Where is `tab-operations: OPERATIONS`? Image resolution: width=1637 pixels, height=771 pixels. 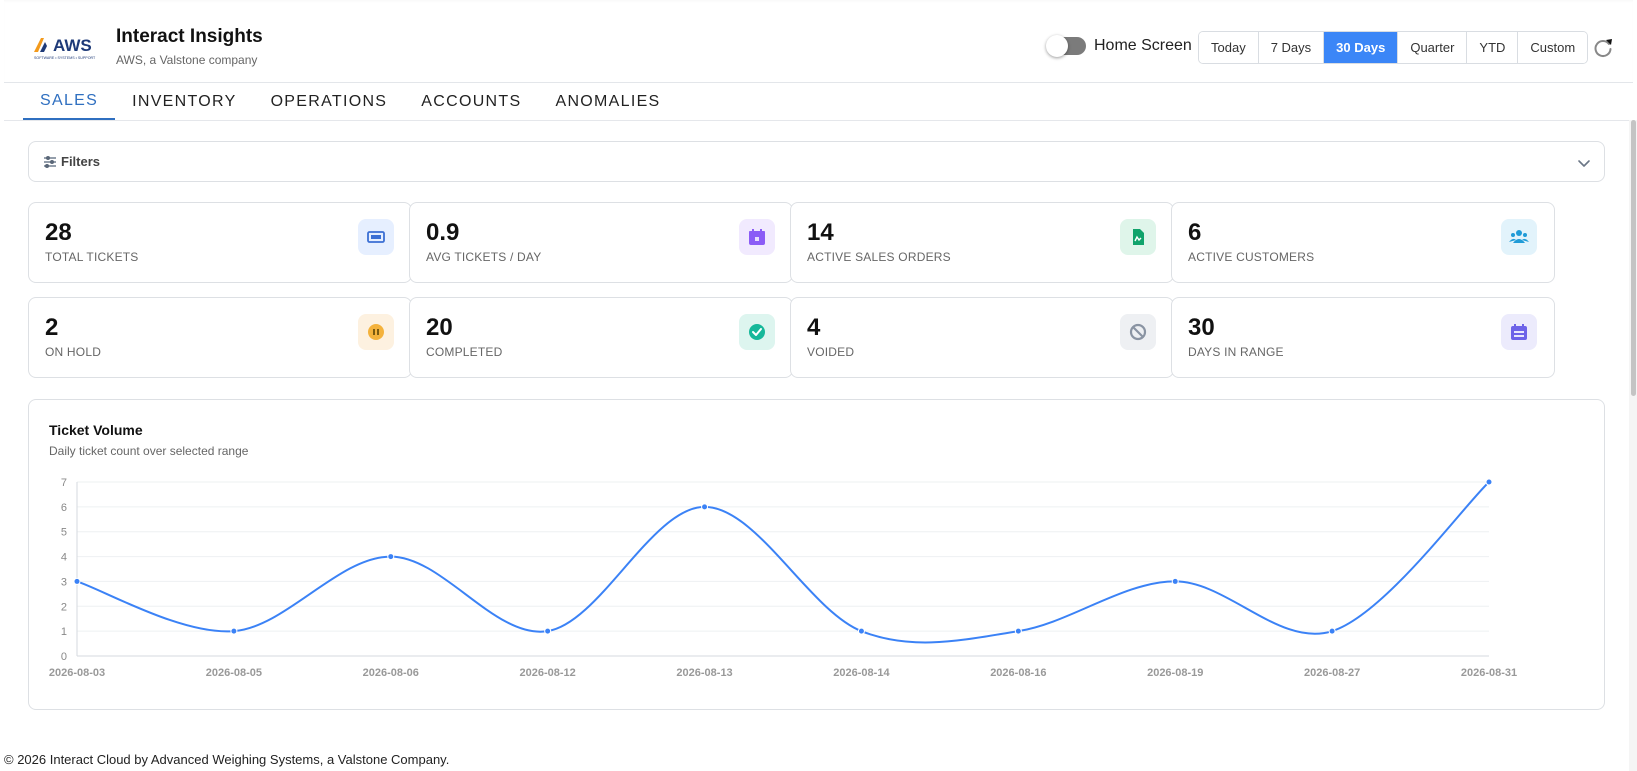
tab-operations: OPERATIONS is located at coordinates (329, 101).